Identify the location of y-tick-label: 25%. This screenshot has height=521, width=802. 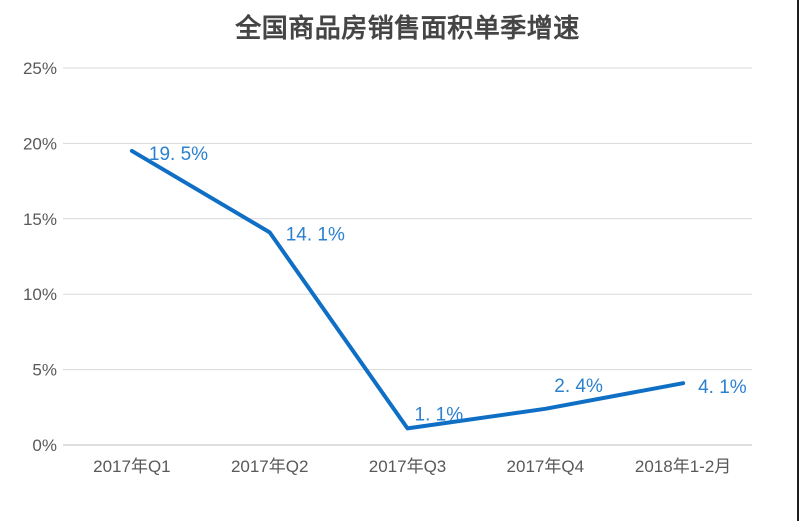
(40, 68).